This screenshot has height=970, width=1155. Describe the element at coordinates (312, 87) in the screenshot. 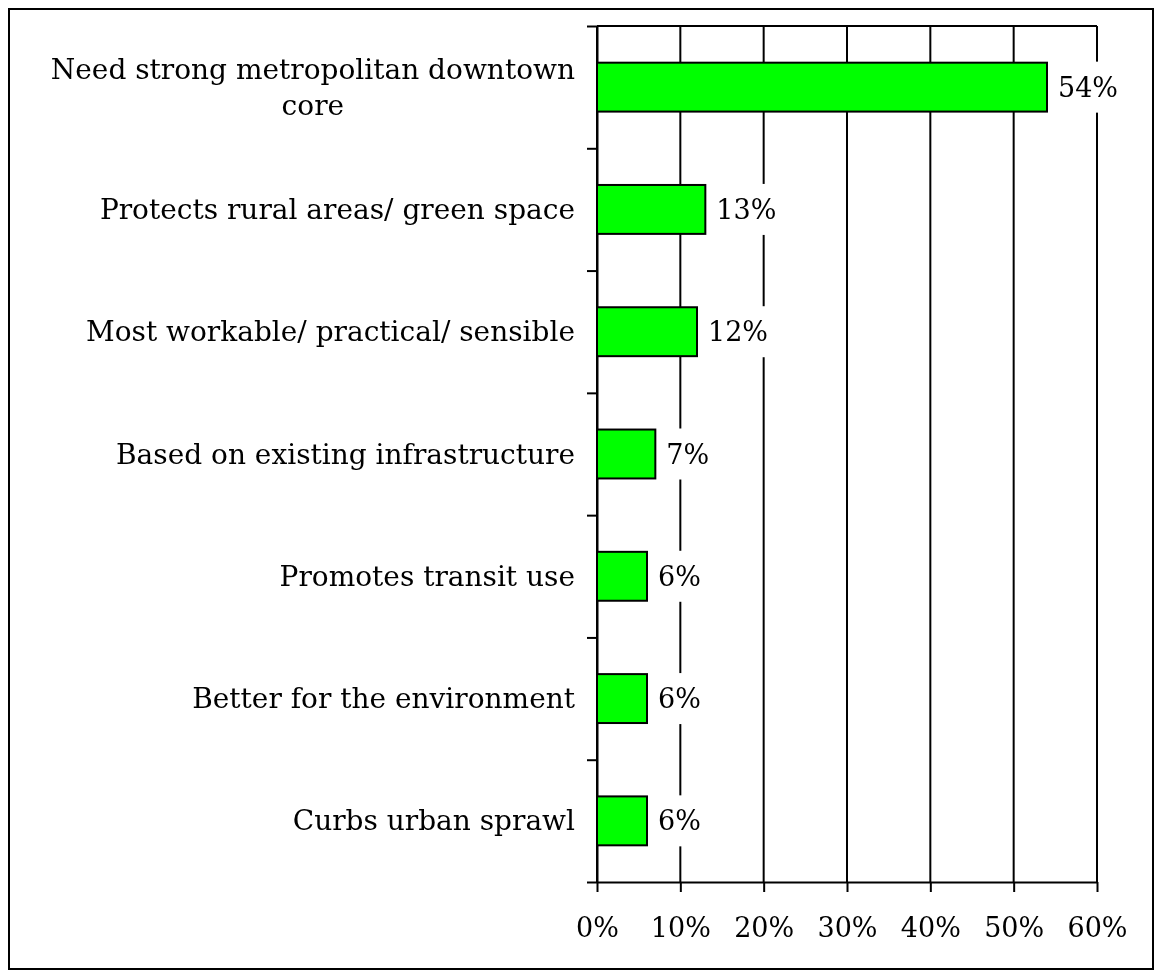

I see `y-tick-label: Need strong metropolitan downtown core` at that location.